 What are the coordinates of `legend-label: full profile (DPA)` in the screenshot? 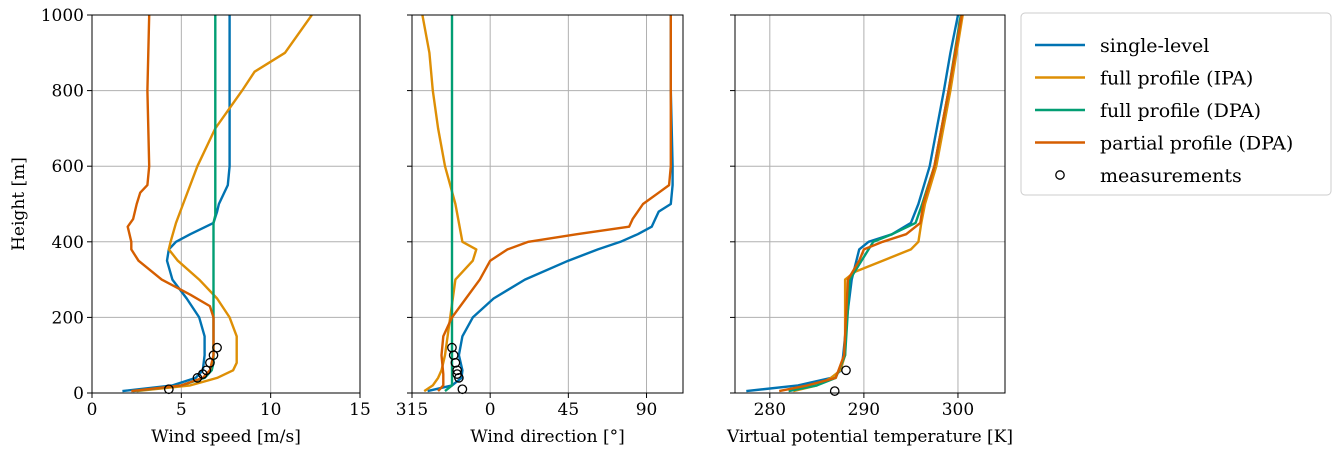 It's located at (1180, 111).